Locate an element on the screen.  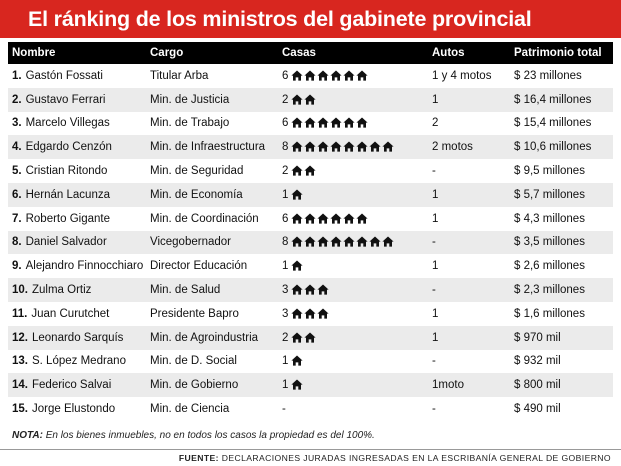
minister-name: Jorge Elustondo is located at coordinates (74, 409).